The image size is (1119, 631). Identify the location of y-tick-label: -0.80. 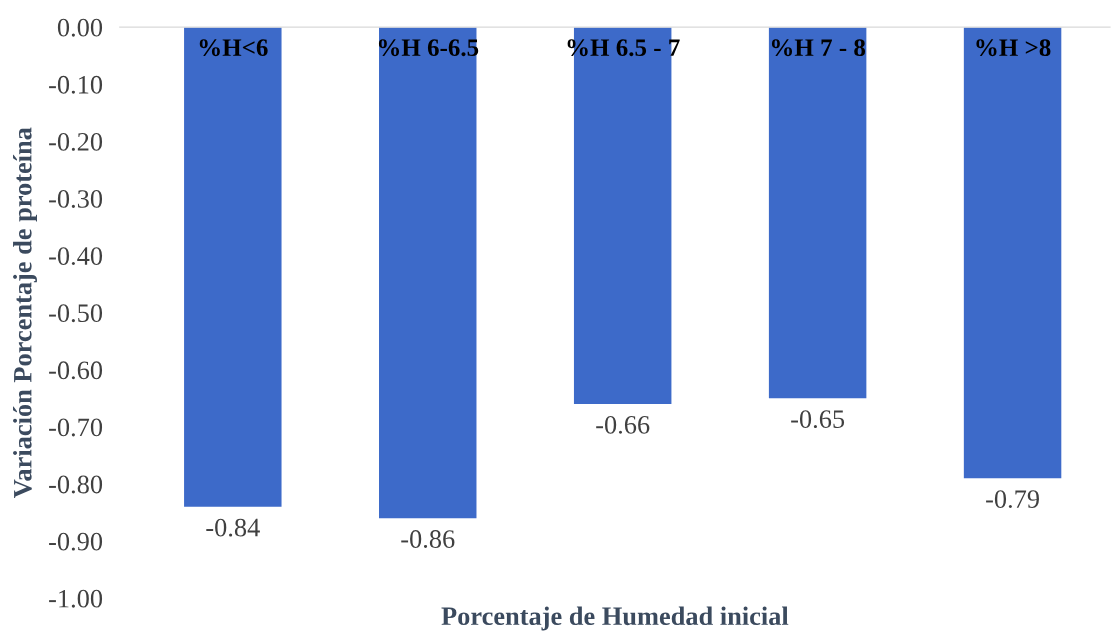
(76, 484).